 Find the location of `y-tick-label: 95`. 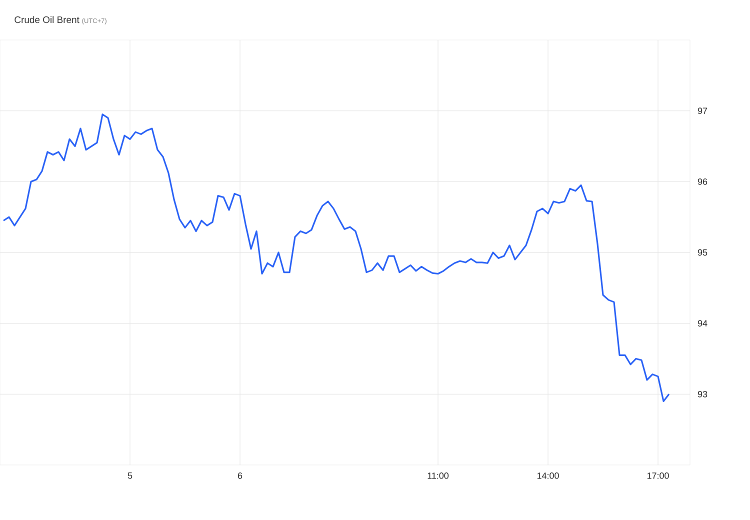

y-tick-label: 95 is located at coordinates (703, 252).